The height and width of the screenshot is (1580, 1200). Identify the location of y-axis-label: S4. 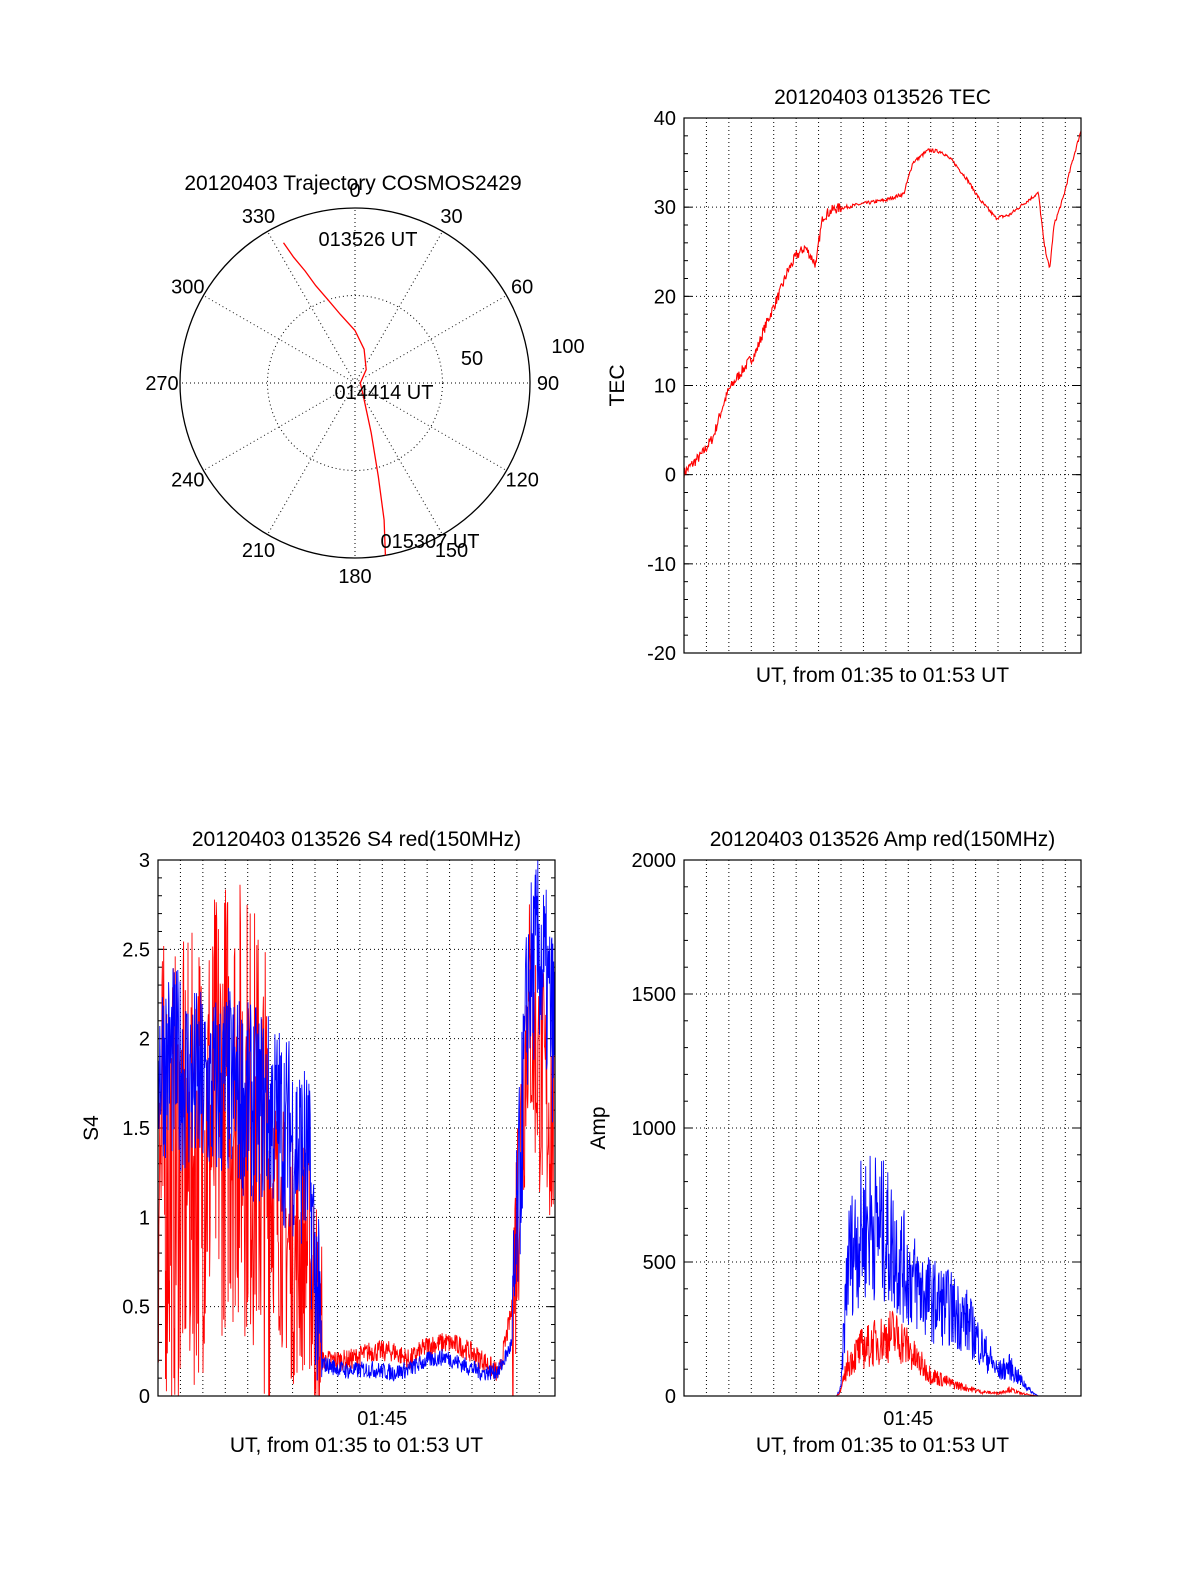
(91, 1128).